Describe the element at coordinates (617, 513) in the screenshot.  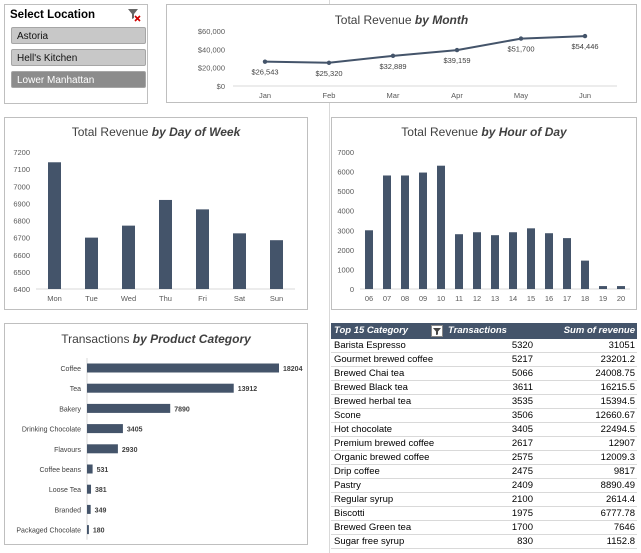
I see `revenue-cell: 6777.78` at that location.